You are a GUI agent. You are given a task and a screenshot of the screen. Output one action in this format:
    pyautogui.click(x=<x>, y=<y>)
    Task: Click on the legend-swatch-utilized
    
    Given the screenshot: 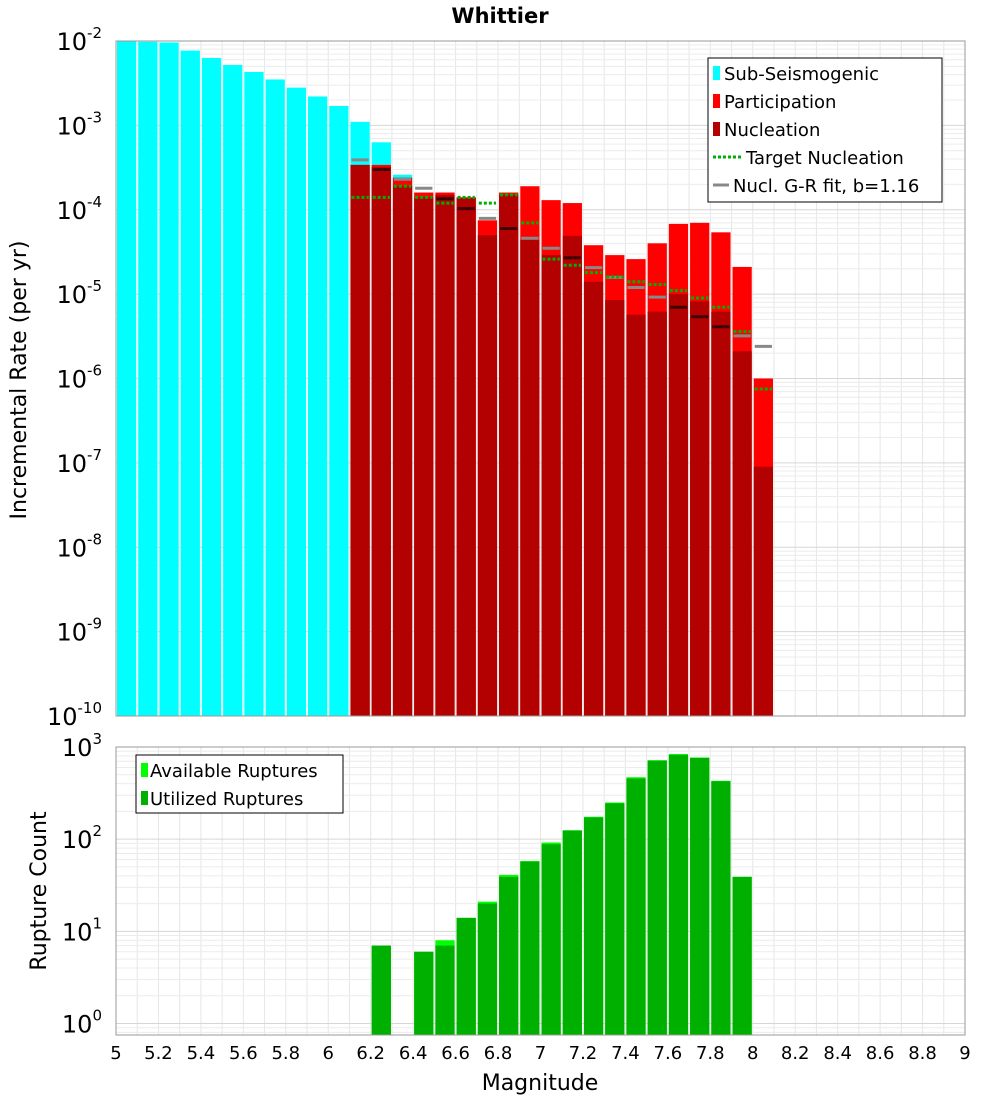 What is the action you would take?
    pyautogui.click(x=144, y=798)
    